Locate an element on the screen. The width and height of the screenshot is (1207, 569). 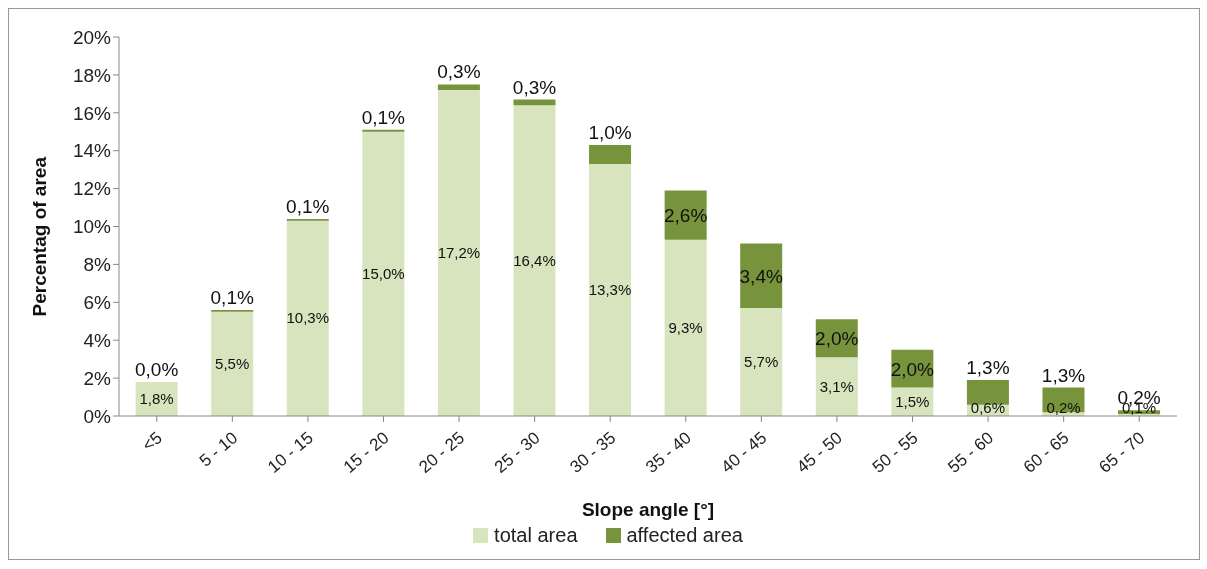
y-tick-label: 18% is located at coordinates (92, 75).